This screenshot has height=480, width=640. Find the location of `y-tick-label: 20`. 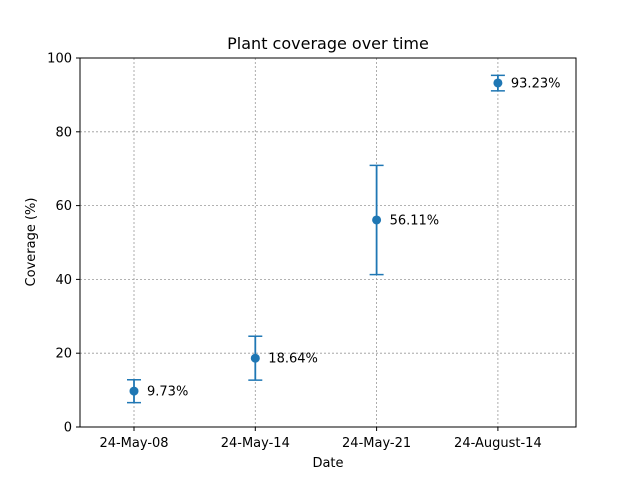

y-tick-label: 20 is located at coordinates (63, 354).